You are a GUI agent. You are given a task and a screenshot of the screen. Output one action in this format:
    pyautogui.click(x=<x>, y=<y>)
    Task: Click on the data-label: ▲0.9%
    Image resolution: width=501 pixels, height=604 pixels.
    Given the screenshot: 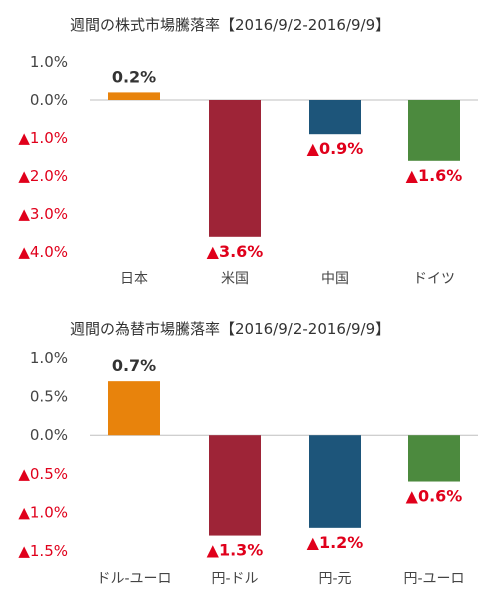 What is the action you would take?
    pyautogui.click(x=335, y=148)
    